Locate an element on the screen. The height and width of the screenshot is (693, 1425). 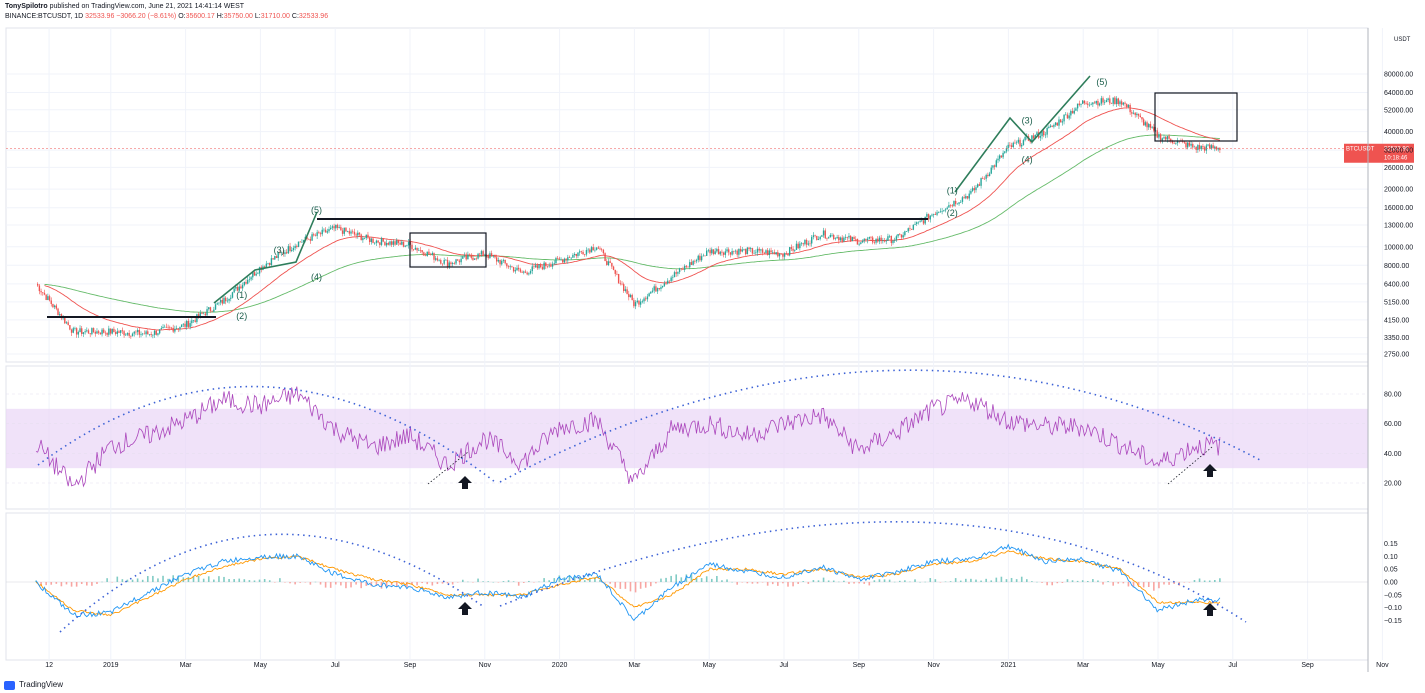
brand-name: TradingView is located at coordinates (41, 684).